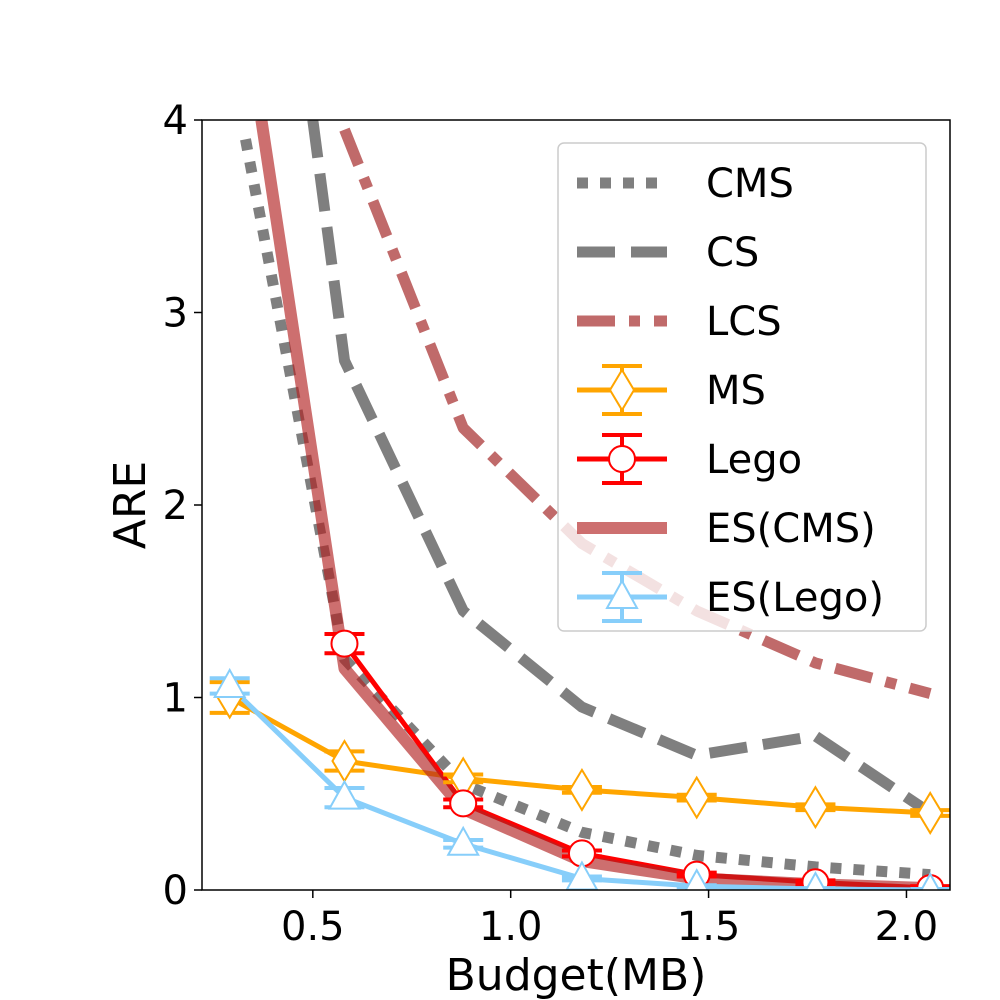 The image size is (1000, 1000). Describe the element at coordinates (175, 506) in the screenshot. I see `y-tick-label: 2` at that location.